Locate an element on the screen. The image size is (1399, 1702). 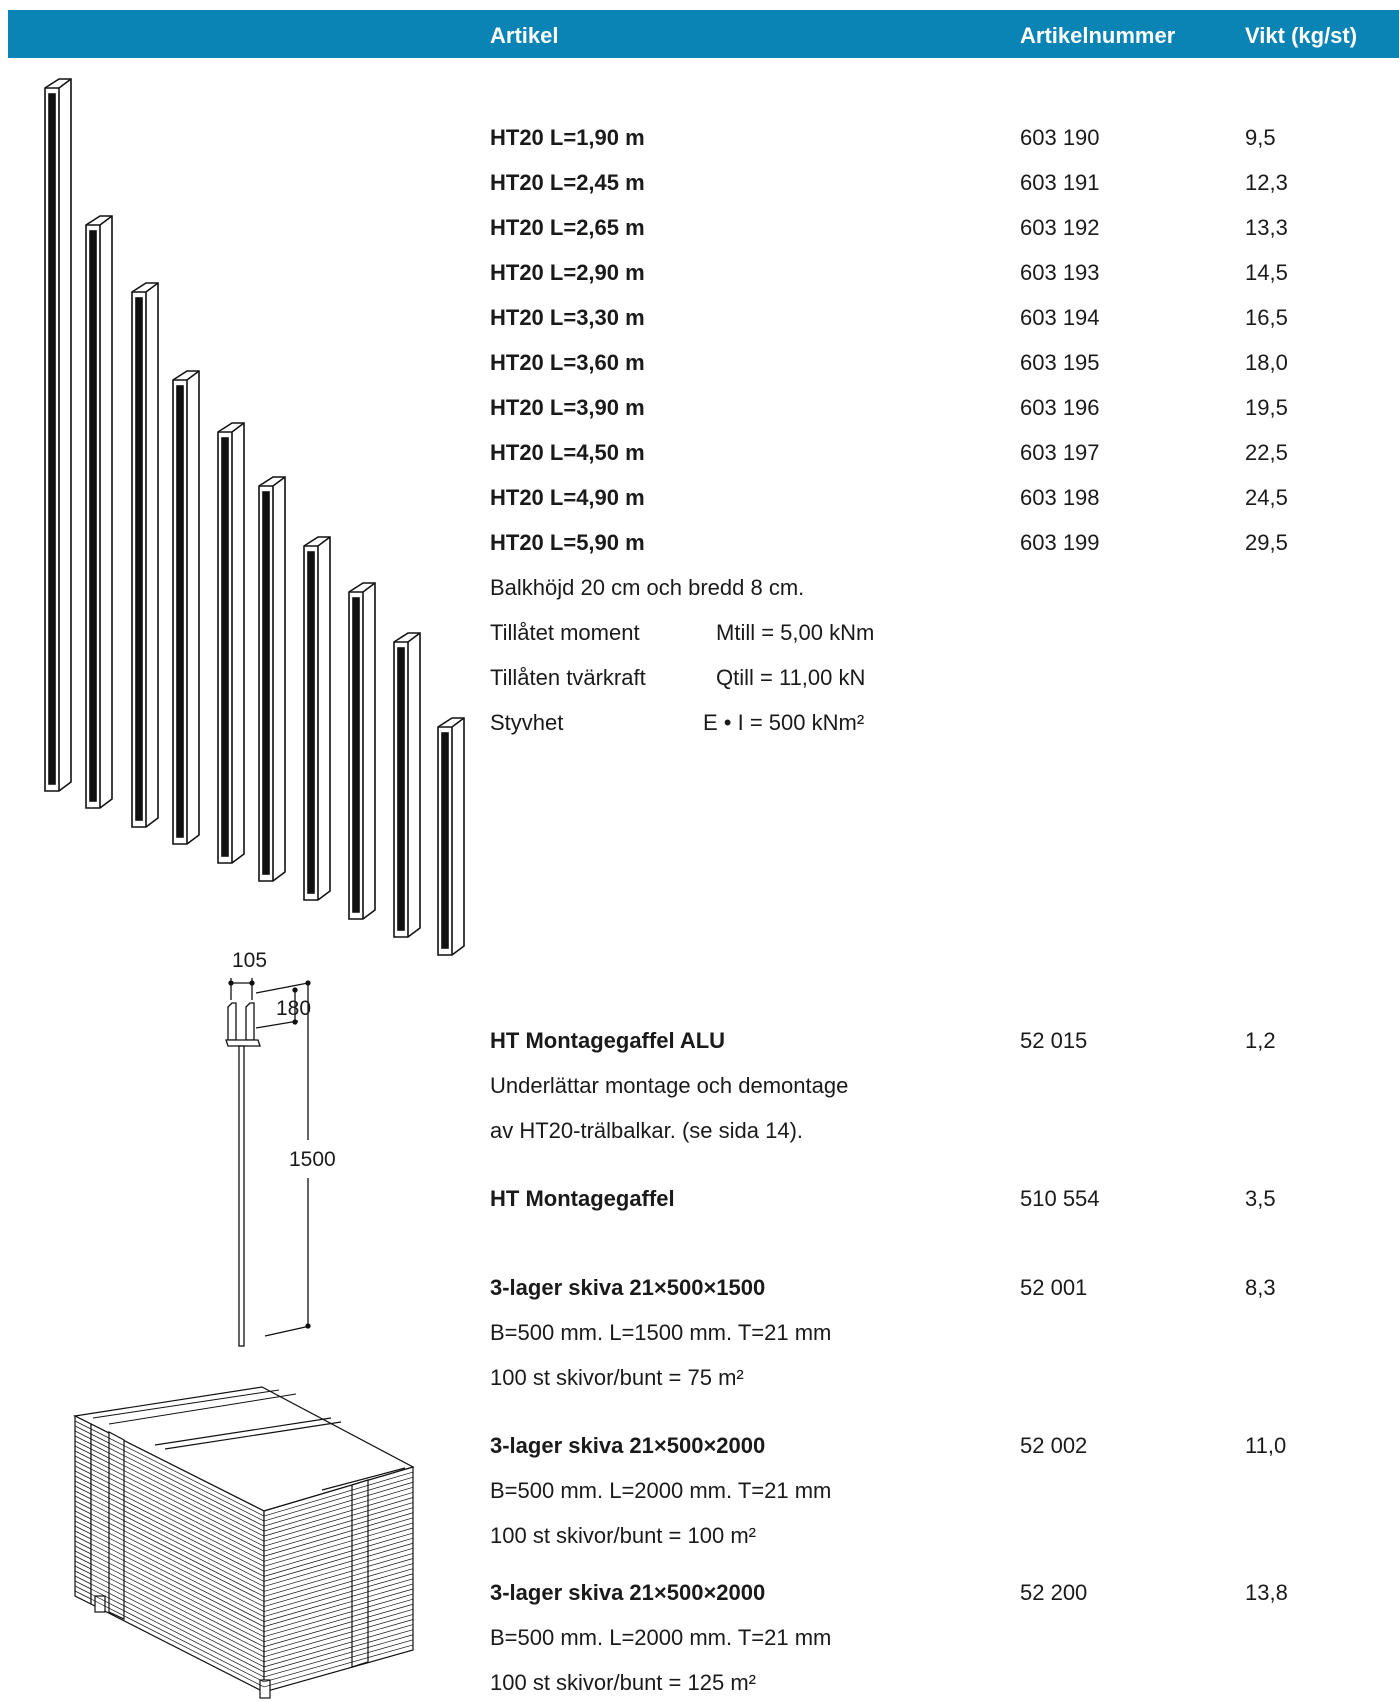
header-article: Artikel is located at coordinates (524, 35).